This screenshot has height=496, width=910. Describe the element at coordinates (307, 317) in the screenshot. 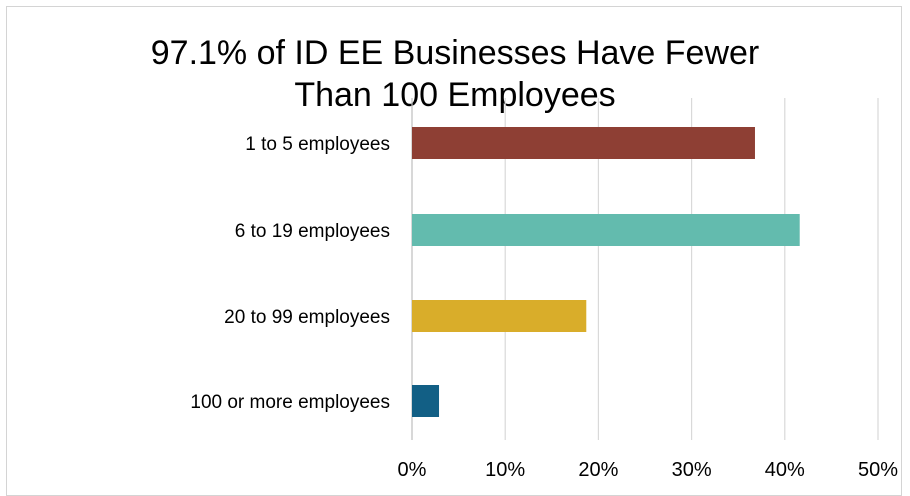

I see `category-label: 20 to 99 employees` at that location.